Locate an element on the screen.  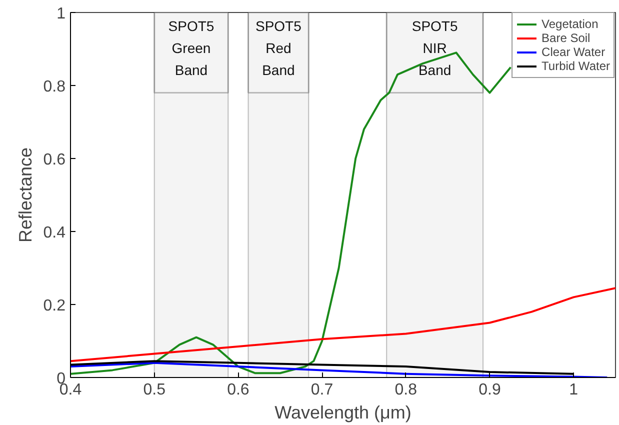
y-tick-label: 0.2 is located at coordinates (54, 306).